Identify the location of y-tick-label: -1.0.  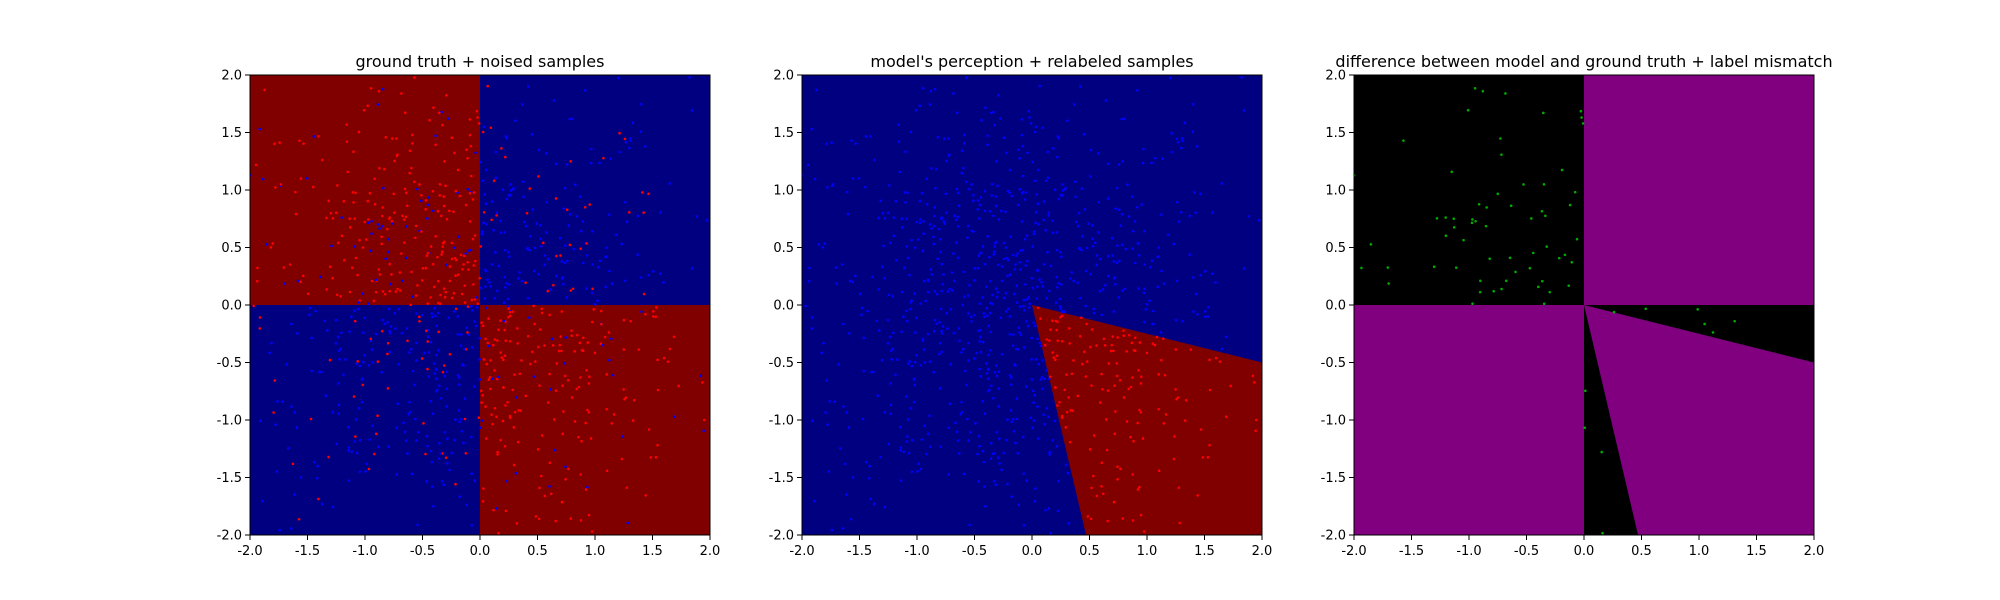
(781, 421).